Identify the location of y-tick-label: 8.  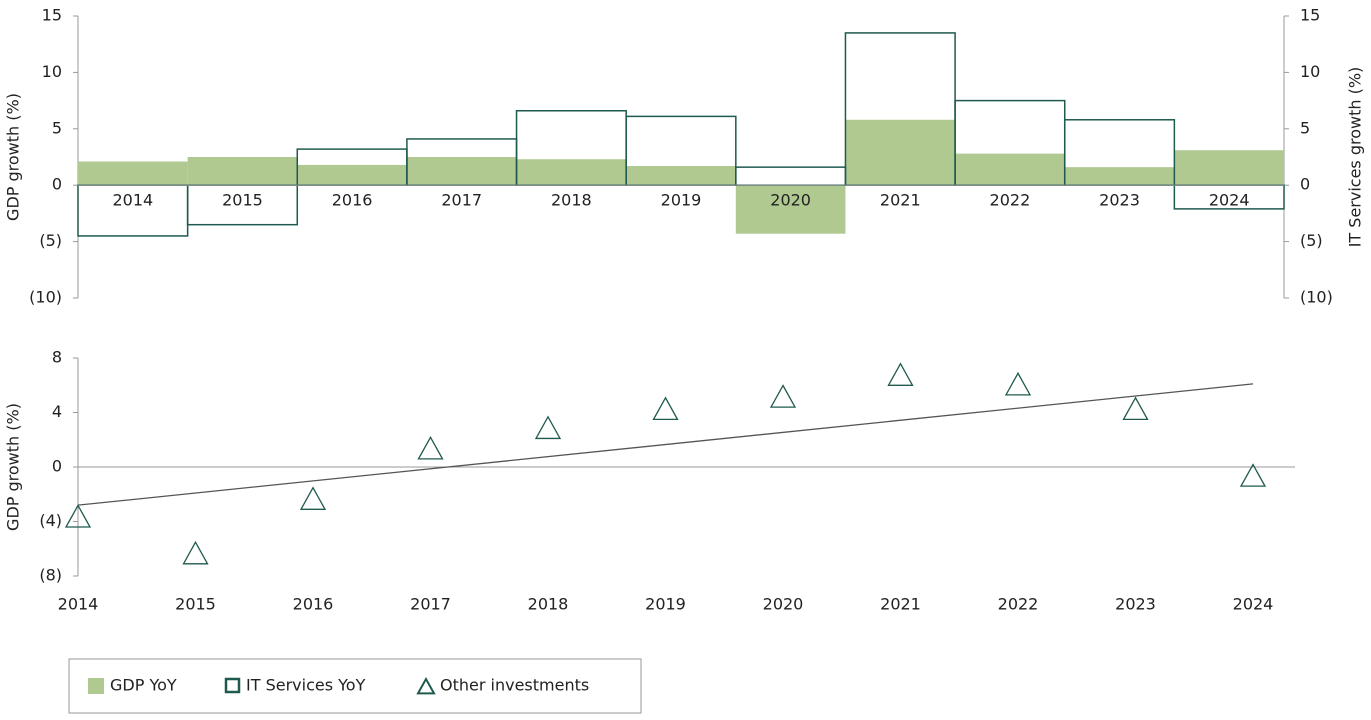
(57, 357).